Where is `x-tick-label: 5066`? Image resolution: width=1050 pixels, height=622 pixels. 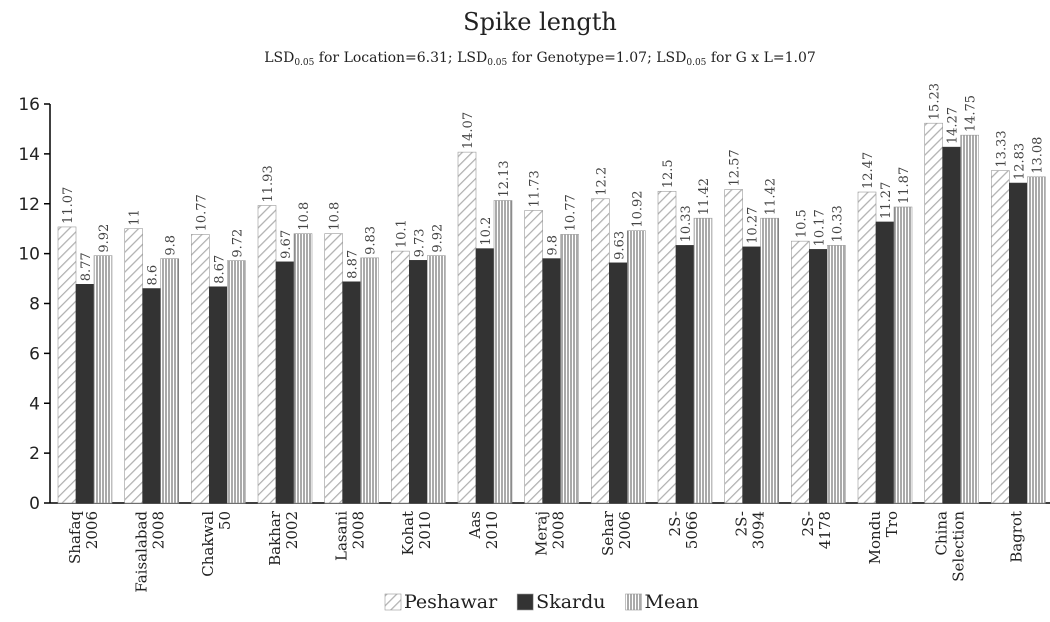 x-tick-label: 5066 is located at coordinates (692, 530).